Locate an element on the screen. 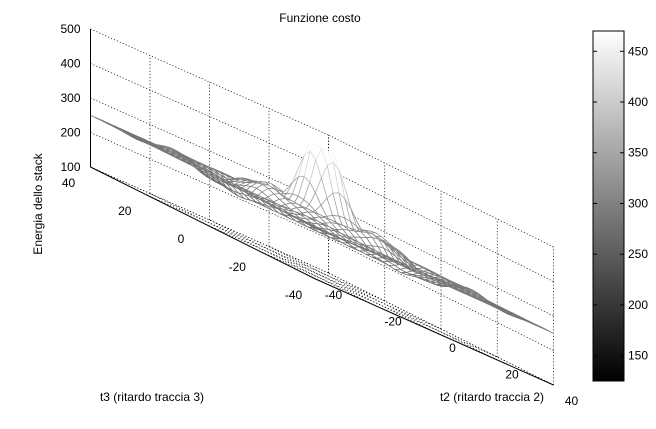  surface-cell is located at coordinates (315, 227).